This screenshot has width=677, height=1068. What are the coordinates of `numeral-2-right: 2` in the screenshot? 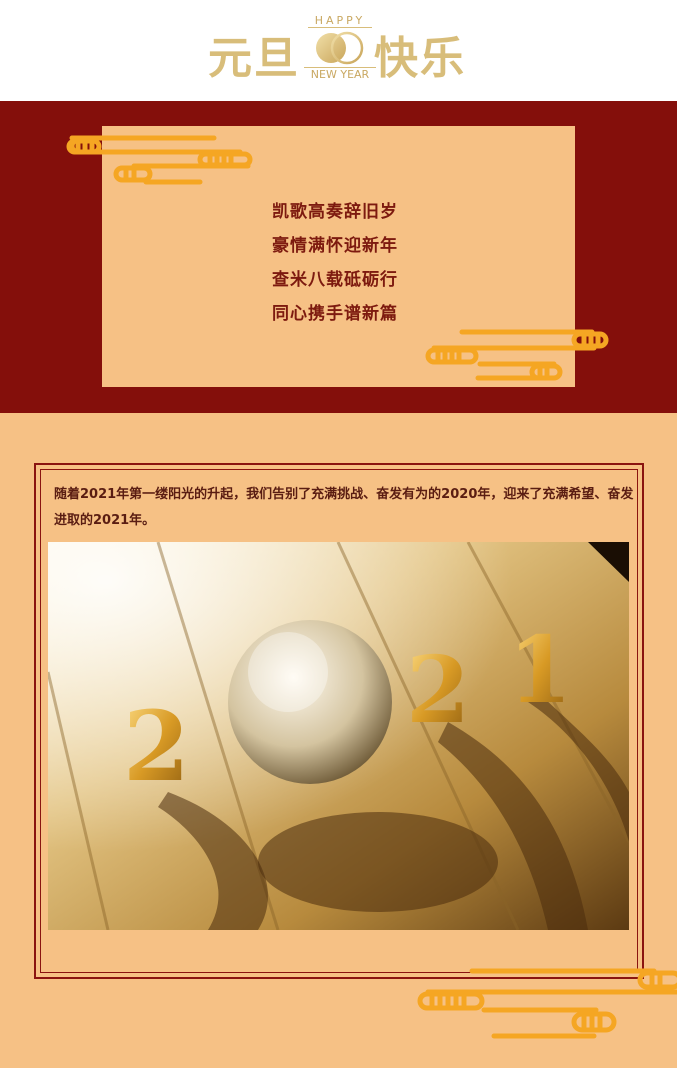 It's located at (438, 690).